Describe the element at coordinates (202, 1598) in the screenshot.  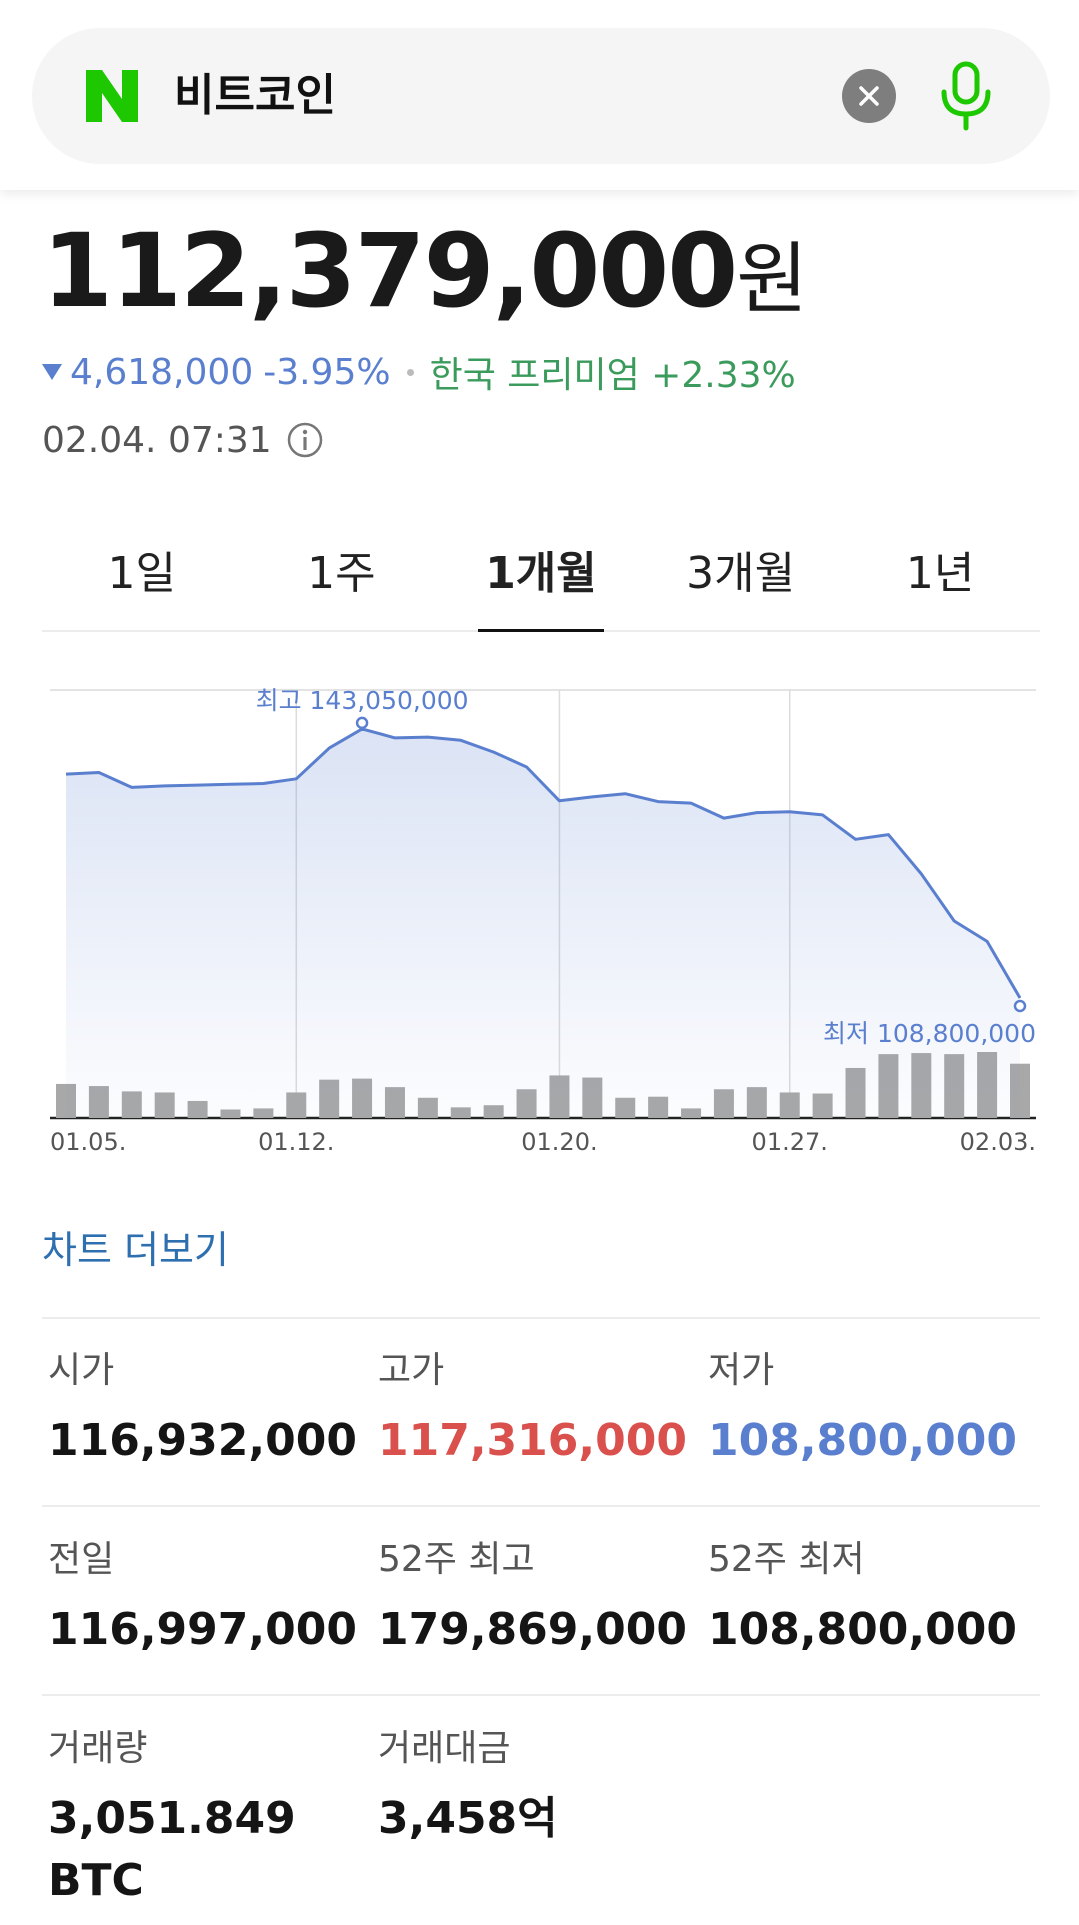
I see `stat-prev-close: 전일 116,997,000` at that location.